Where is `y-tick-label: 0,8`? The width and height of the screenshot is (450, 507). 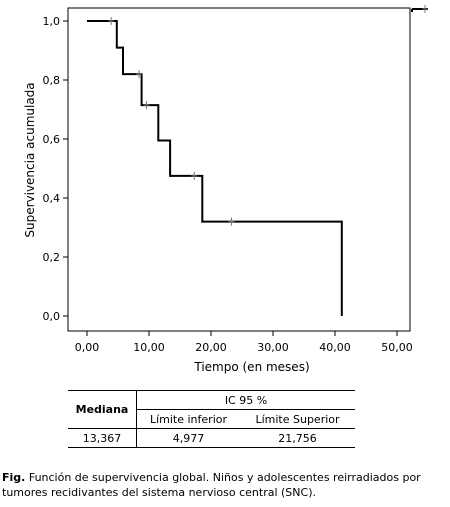 y-tick-label: 0,8 is located at coordinates (52, 80).